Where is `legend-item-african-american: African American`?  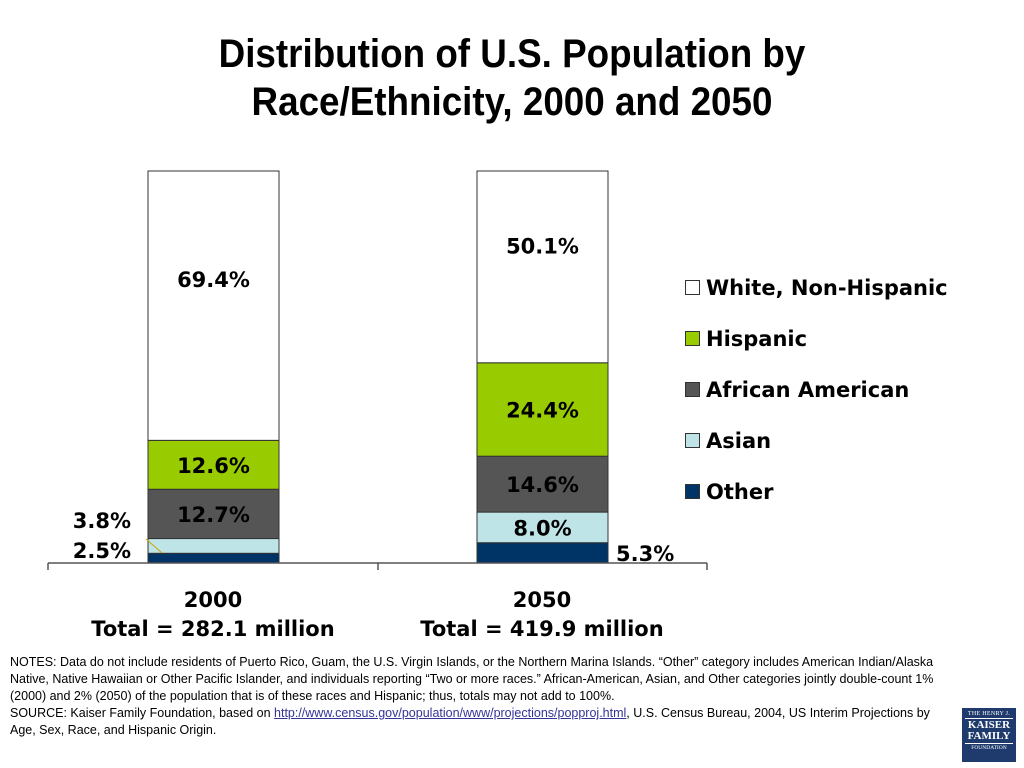
legend-item-african-american: African American is located at coordinates (816, 389).